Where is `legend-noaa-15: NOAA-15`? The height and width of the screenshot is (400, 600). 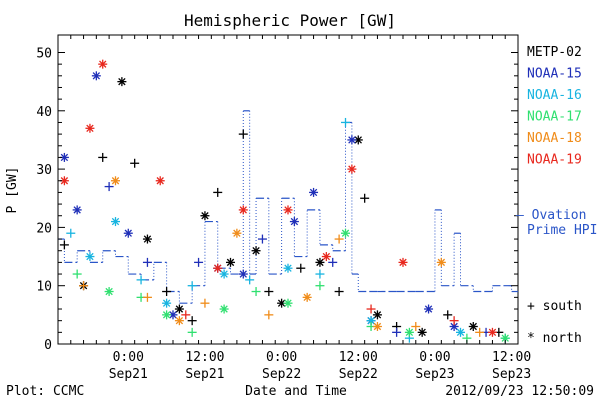 legend-noaa-15: NOAA-15 is located at coordinates (554, 74).